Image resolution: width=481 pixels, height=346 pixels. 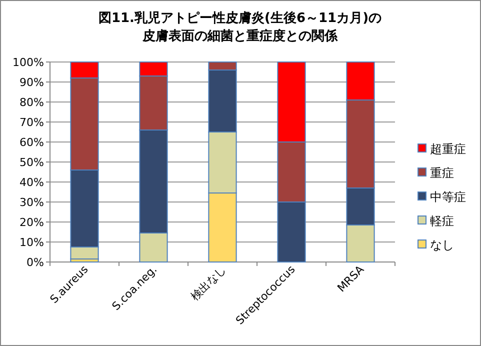 I want to click on y-tick-label: 80%, so click(x=32, y=102).